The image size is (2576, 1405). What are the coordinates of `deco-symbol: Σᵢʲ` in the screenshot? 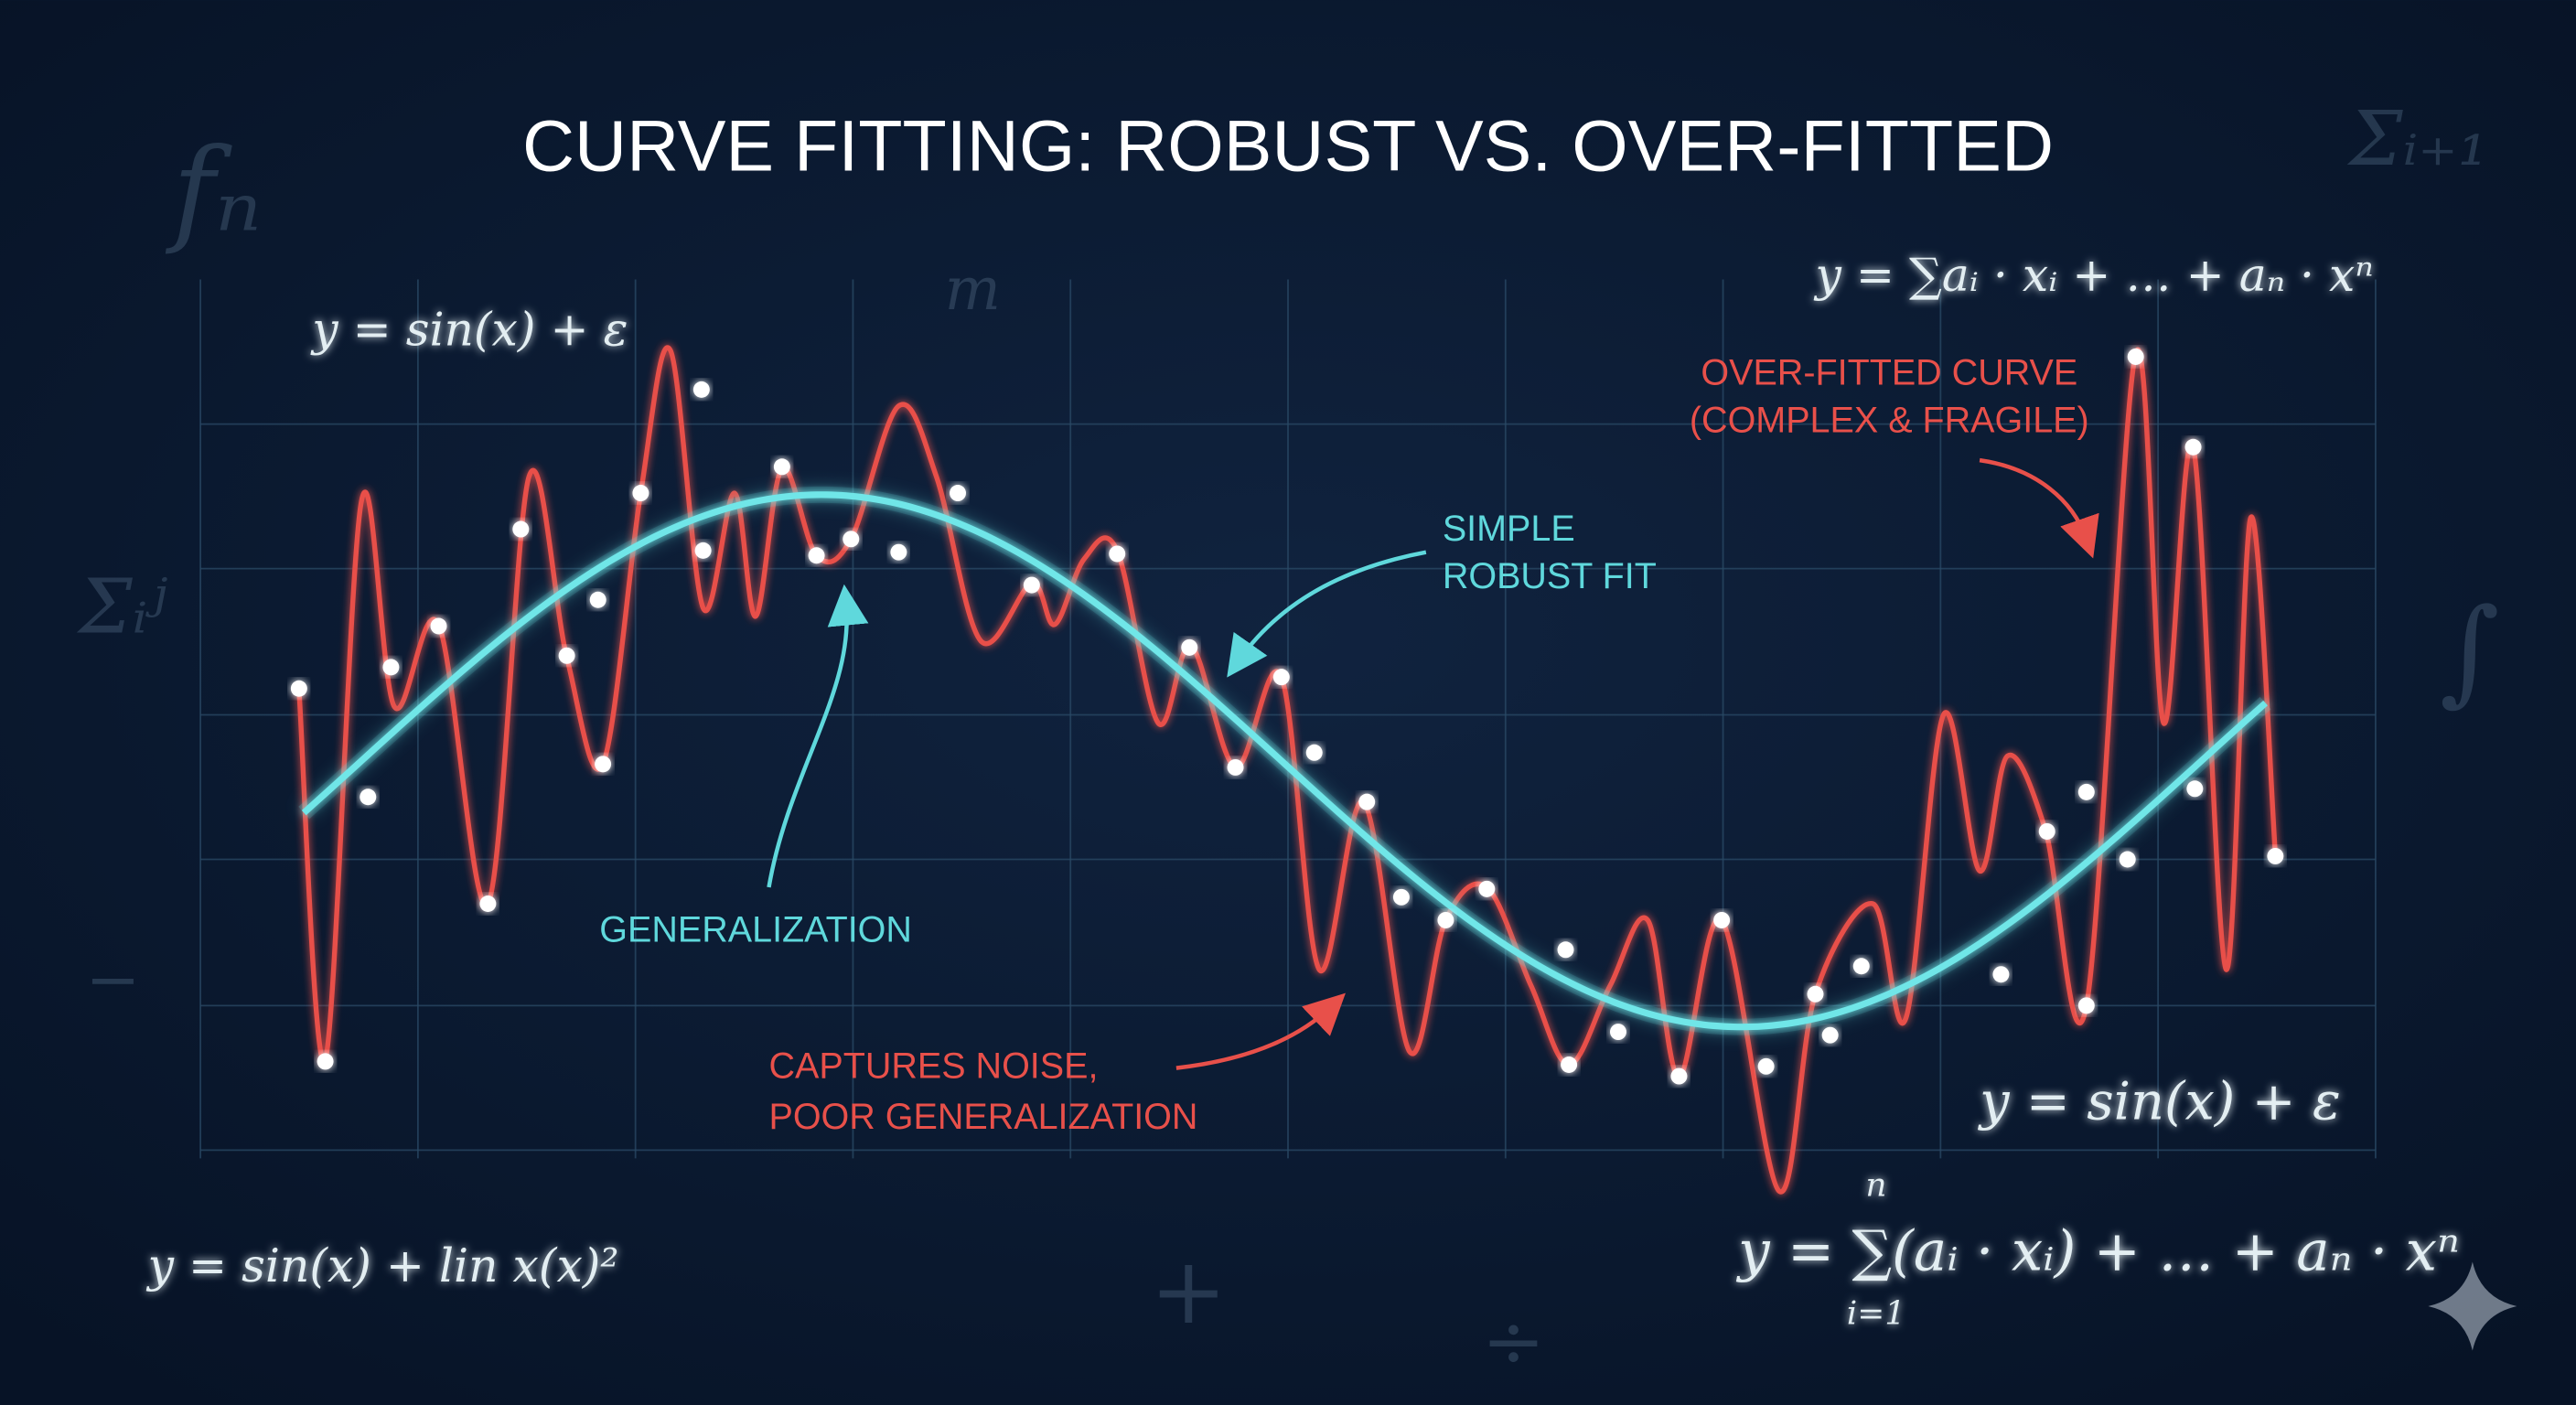 It's located at (121, 607).